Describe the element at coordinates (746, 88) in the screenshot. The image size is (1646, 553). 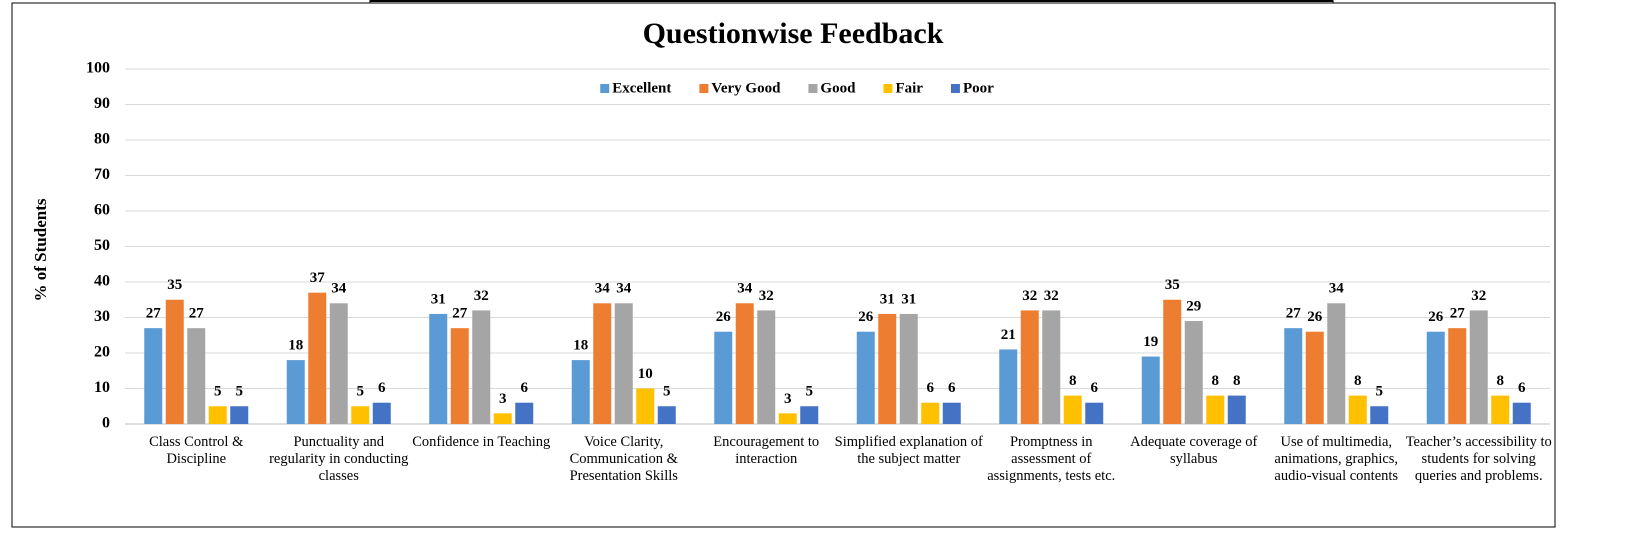
I see `legend-label: Very Good` at that location.